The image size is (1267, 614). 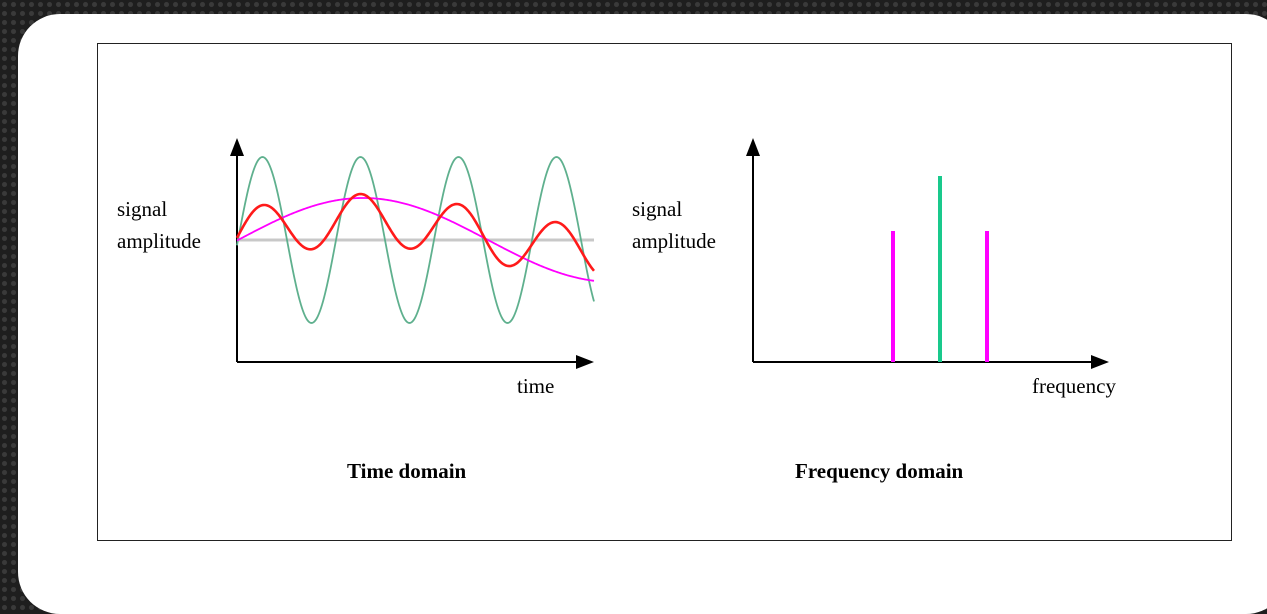 I want to click on low-frequency-wave, so click(x=415, y=239).